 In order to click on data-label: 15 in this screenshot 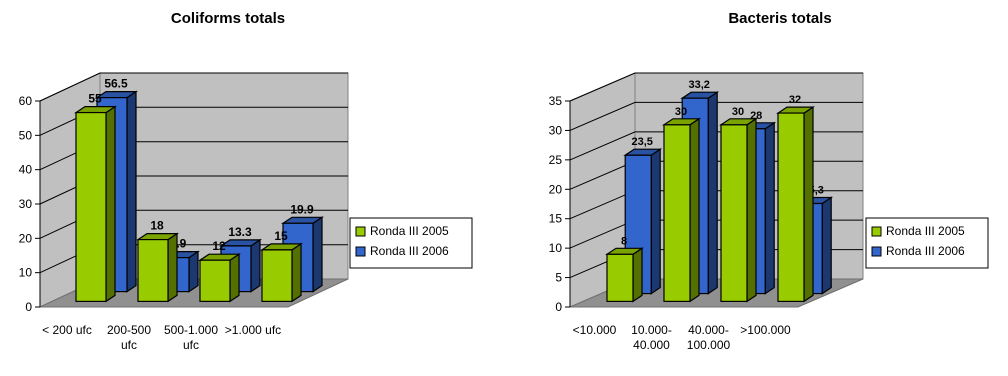, I will do `click(281, 236)`.